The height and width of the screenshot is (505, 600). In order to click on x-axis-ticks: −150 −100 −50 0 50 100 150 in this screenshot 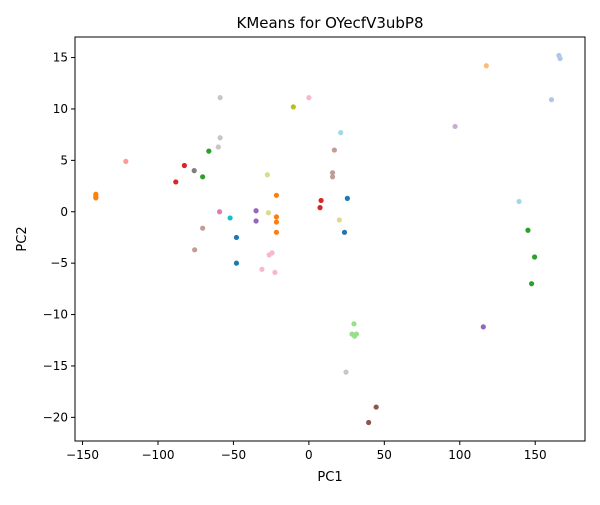, I will do `click(306, 451)`.